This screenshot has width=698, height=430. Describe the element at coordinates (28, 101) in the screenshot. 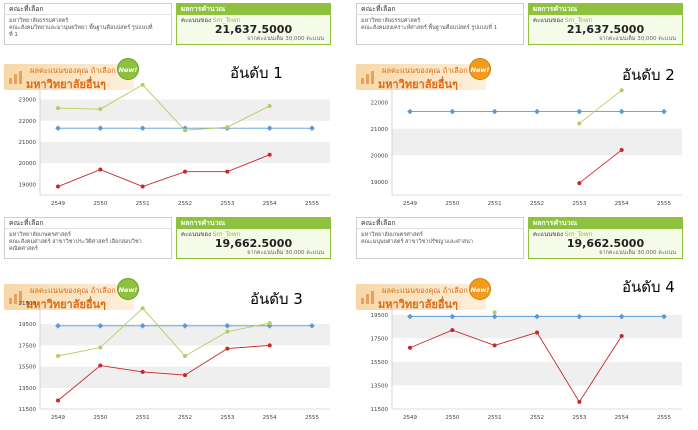

I see `y-tick-label: 23000` at that location.